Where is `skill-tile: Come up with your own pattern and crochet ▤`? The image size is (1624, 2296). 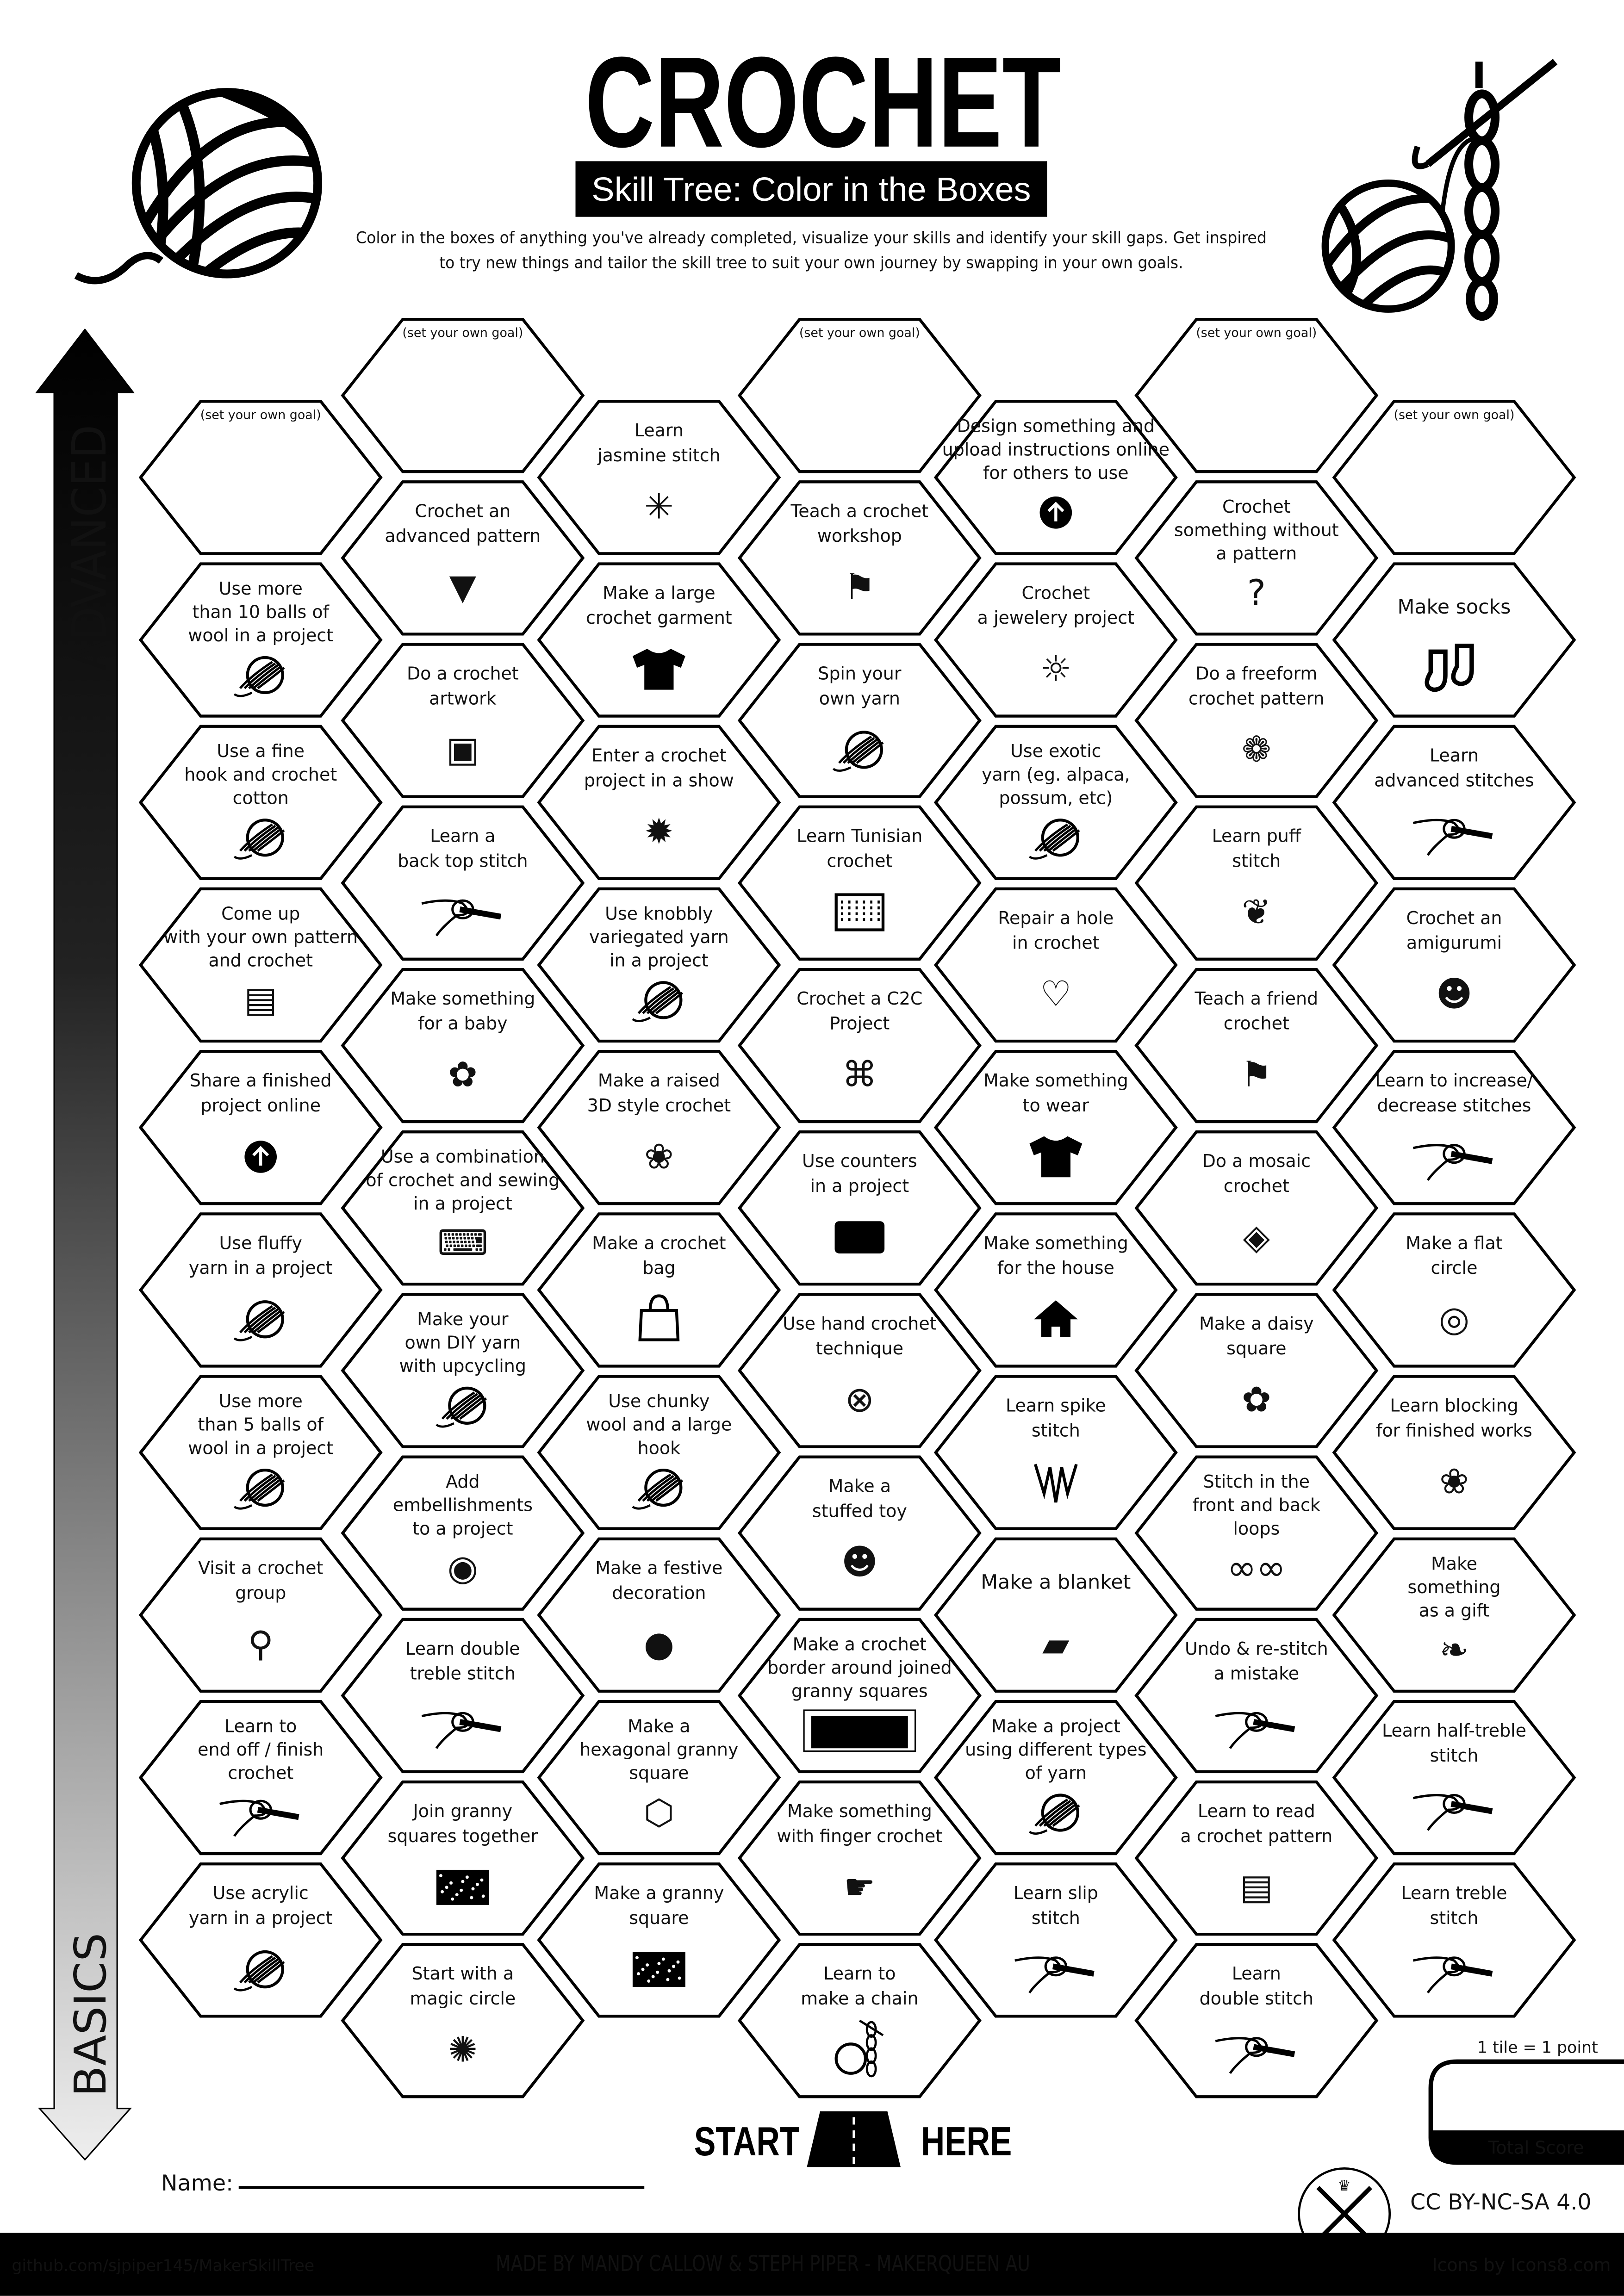
skill-tile: Come up with your own pattern and crochet ▤ is located at coordinates (260, 965).